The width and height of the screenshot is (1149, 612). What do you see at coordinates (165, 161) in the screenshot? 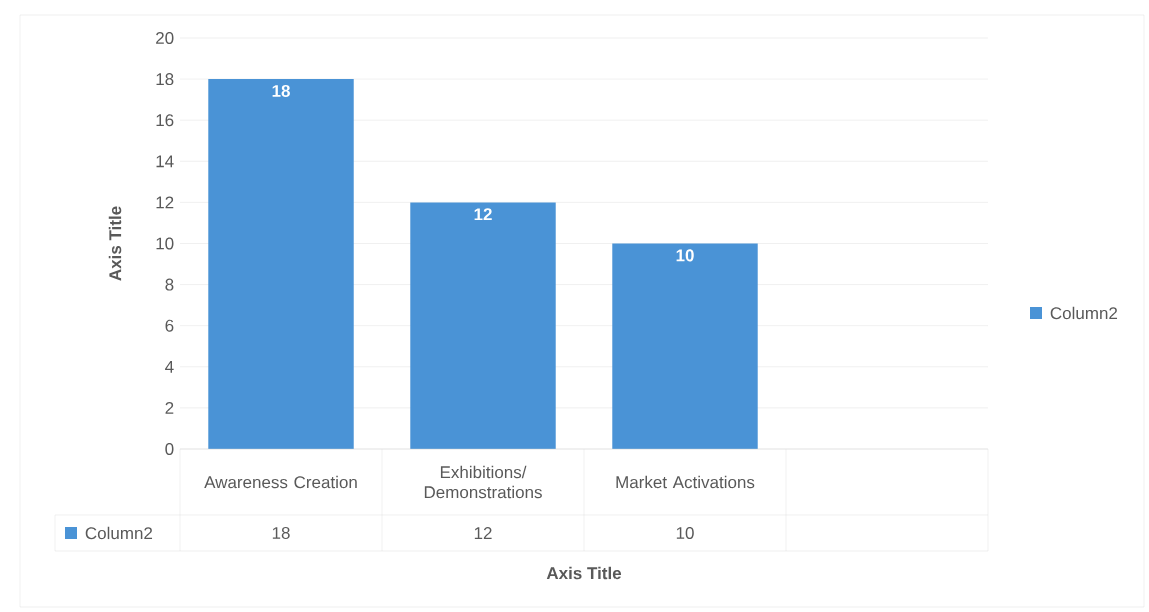
I see `y-tick-label: 14` at bounding box center [165, 161].